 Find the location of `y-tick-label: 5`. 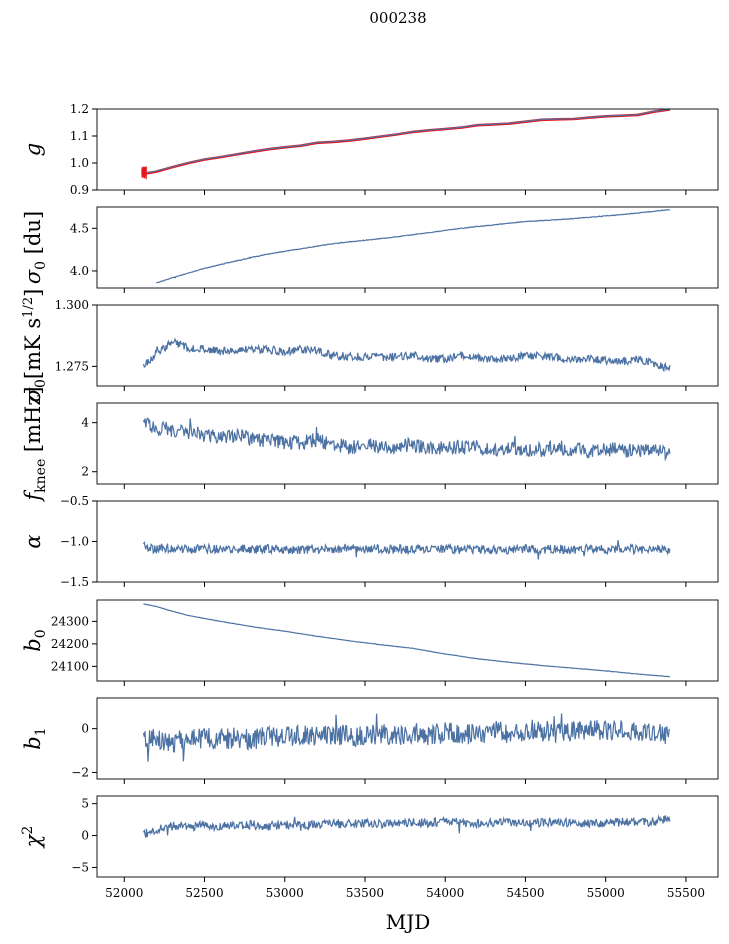

y-tick-label: 5 is located at coordinates (85, 804).